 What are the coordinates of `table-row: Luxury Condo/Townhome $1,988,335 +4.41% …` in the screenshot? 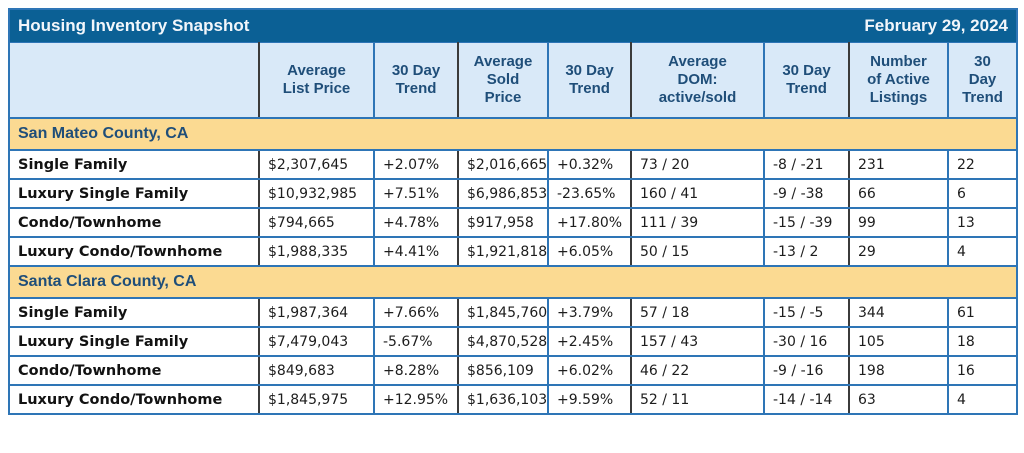 It's located at (513, 252).